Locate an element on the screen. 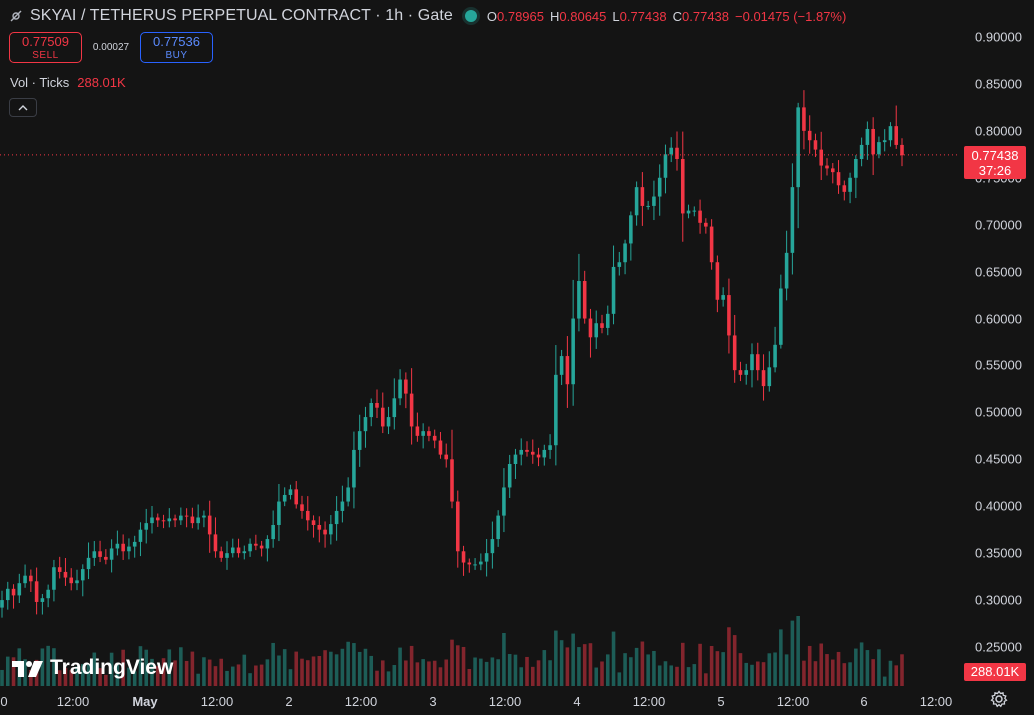 This screenshot has height=715, width=1034. low-value: 0.77438 is located at coordinates (643, 16).